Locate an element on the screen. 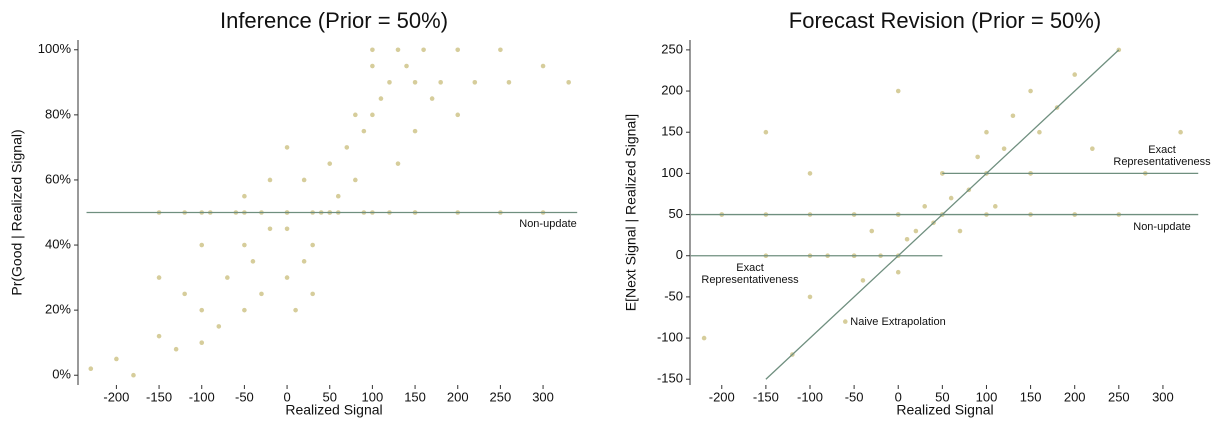  line-annotation: Representativeness is located at coordinates (750, 280).